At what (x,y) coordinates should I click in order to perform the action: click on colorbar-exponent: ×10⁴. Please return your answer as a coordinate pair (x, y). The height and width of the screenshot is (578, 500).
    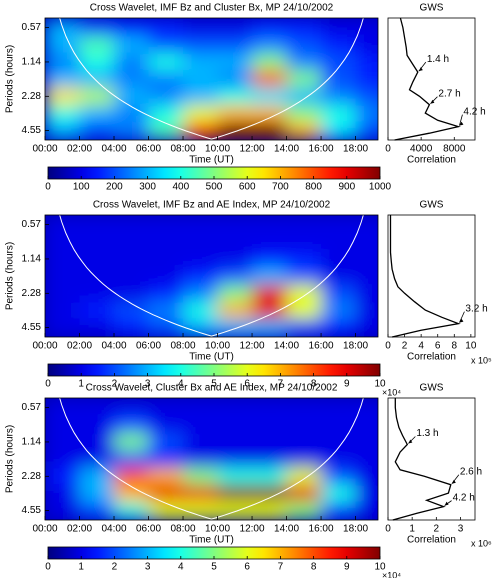
    Looking at the image, I should click on (391, 392).